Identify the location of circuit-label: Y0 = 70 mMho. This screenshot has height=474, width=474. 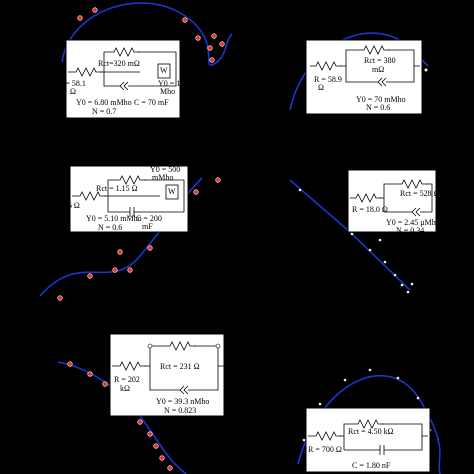
(381, 99).